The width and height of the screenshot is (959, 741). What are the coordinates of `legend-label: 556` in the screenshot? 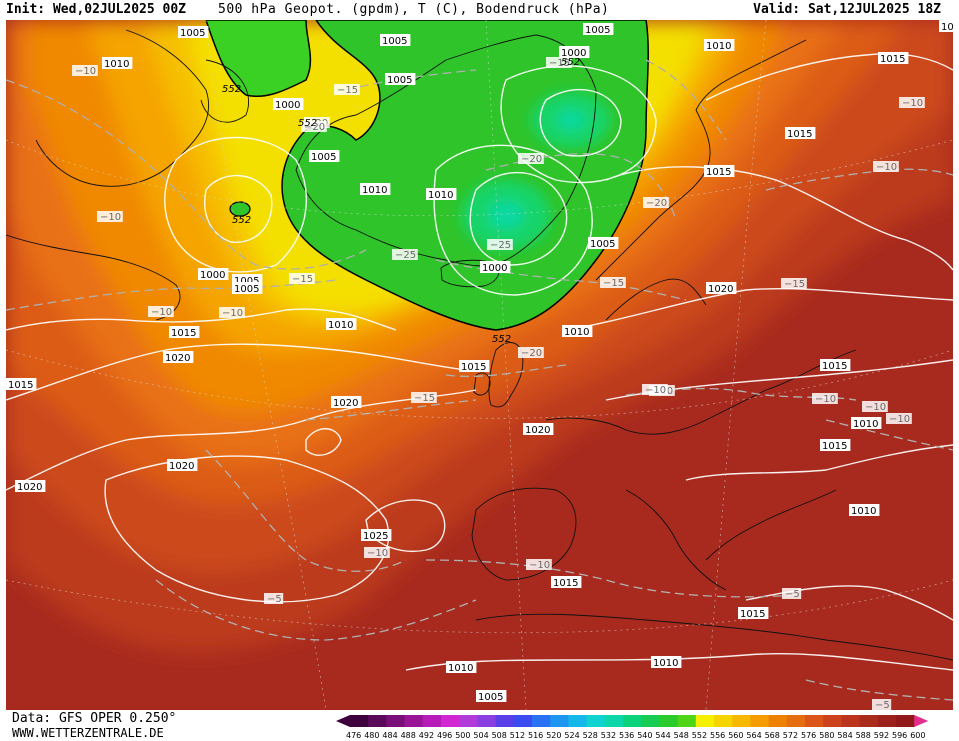 It's located at (717, 735).